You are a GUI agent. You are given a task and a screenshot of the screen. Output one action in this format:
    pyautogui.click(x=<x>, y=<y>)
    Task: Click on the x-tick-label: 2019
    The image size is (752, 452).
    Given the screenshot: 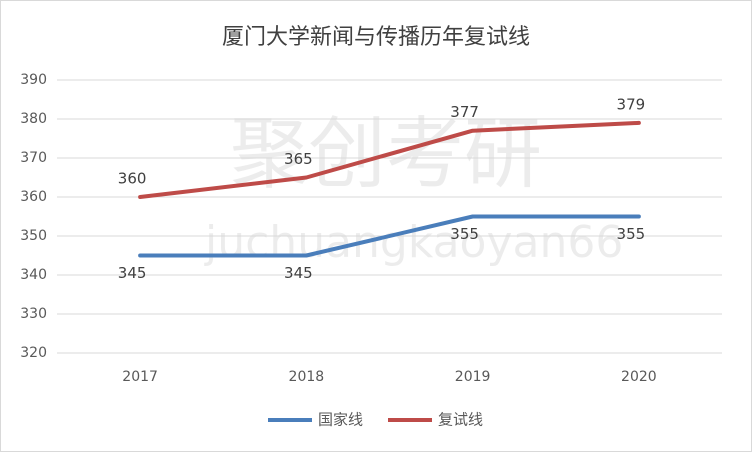 What is the action you would take?
    pyautogui.click(x=473, y=377)
    